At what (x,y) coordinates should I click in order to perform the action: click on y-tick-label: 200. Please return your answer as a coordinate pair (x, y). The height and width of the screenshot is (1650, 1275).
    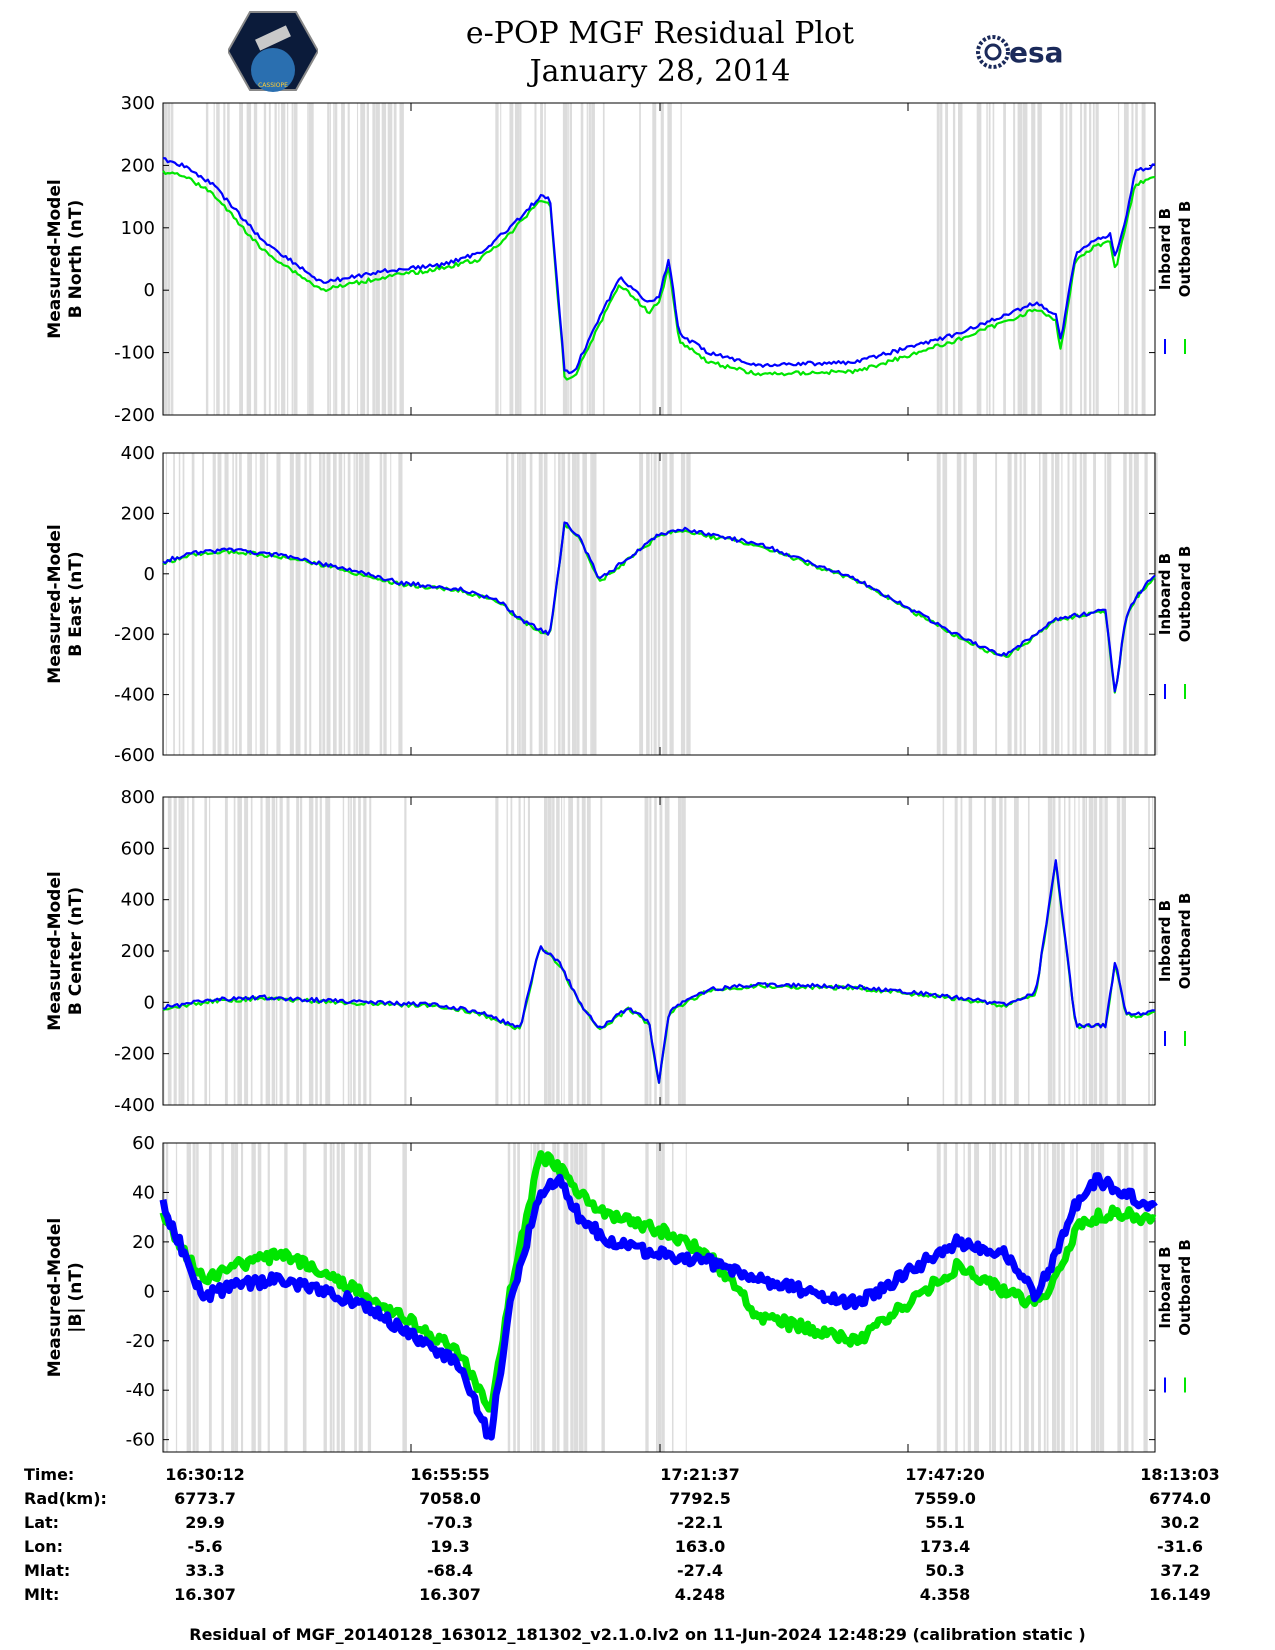
    Looking at the image, I should click on (138, 951).